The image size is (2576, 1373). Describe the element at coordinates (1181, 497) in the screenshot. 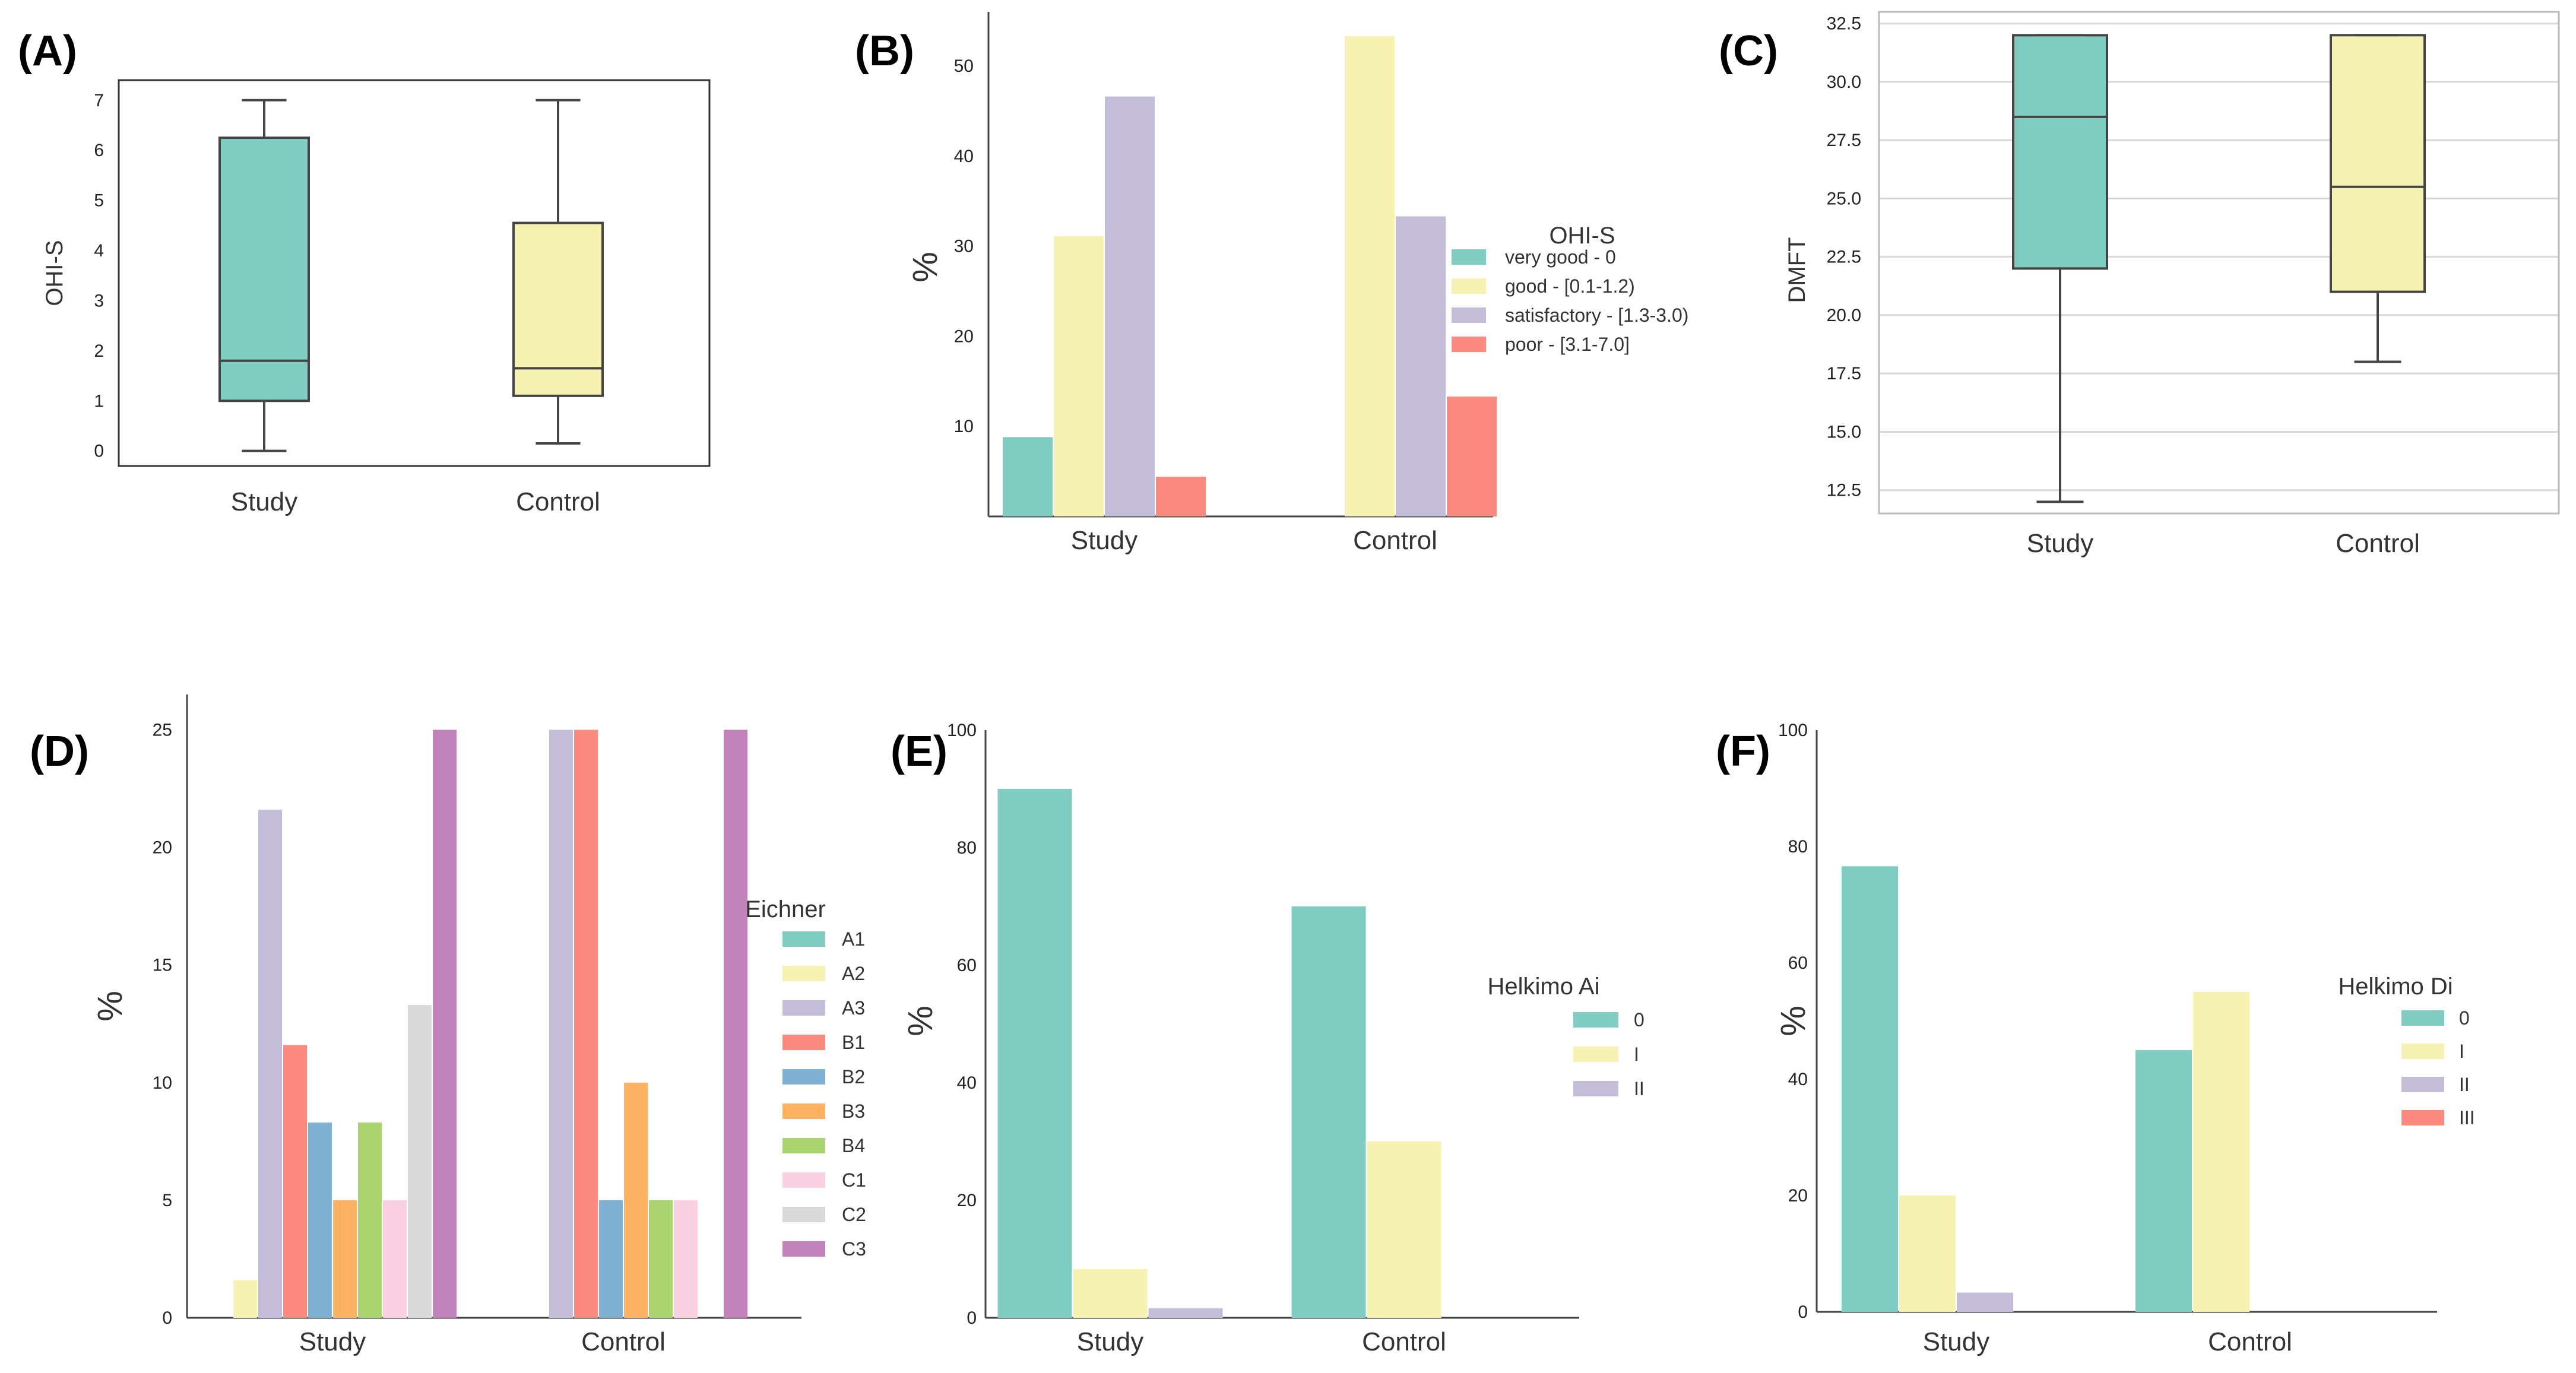

I see `bar-poor-3-1-7-0--study` at that location.